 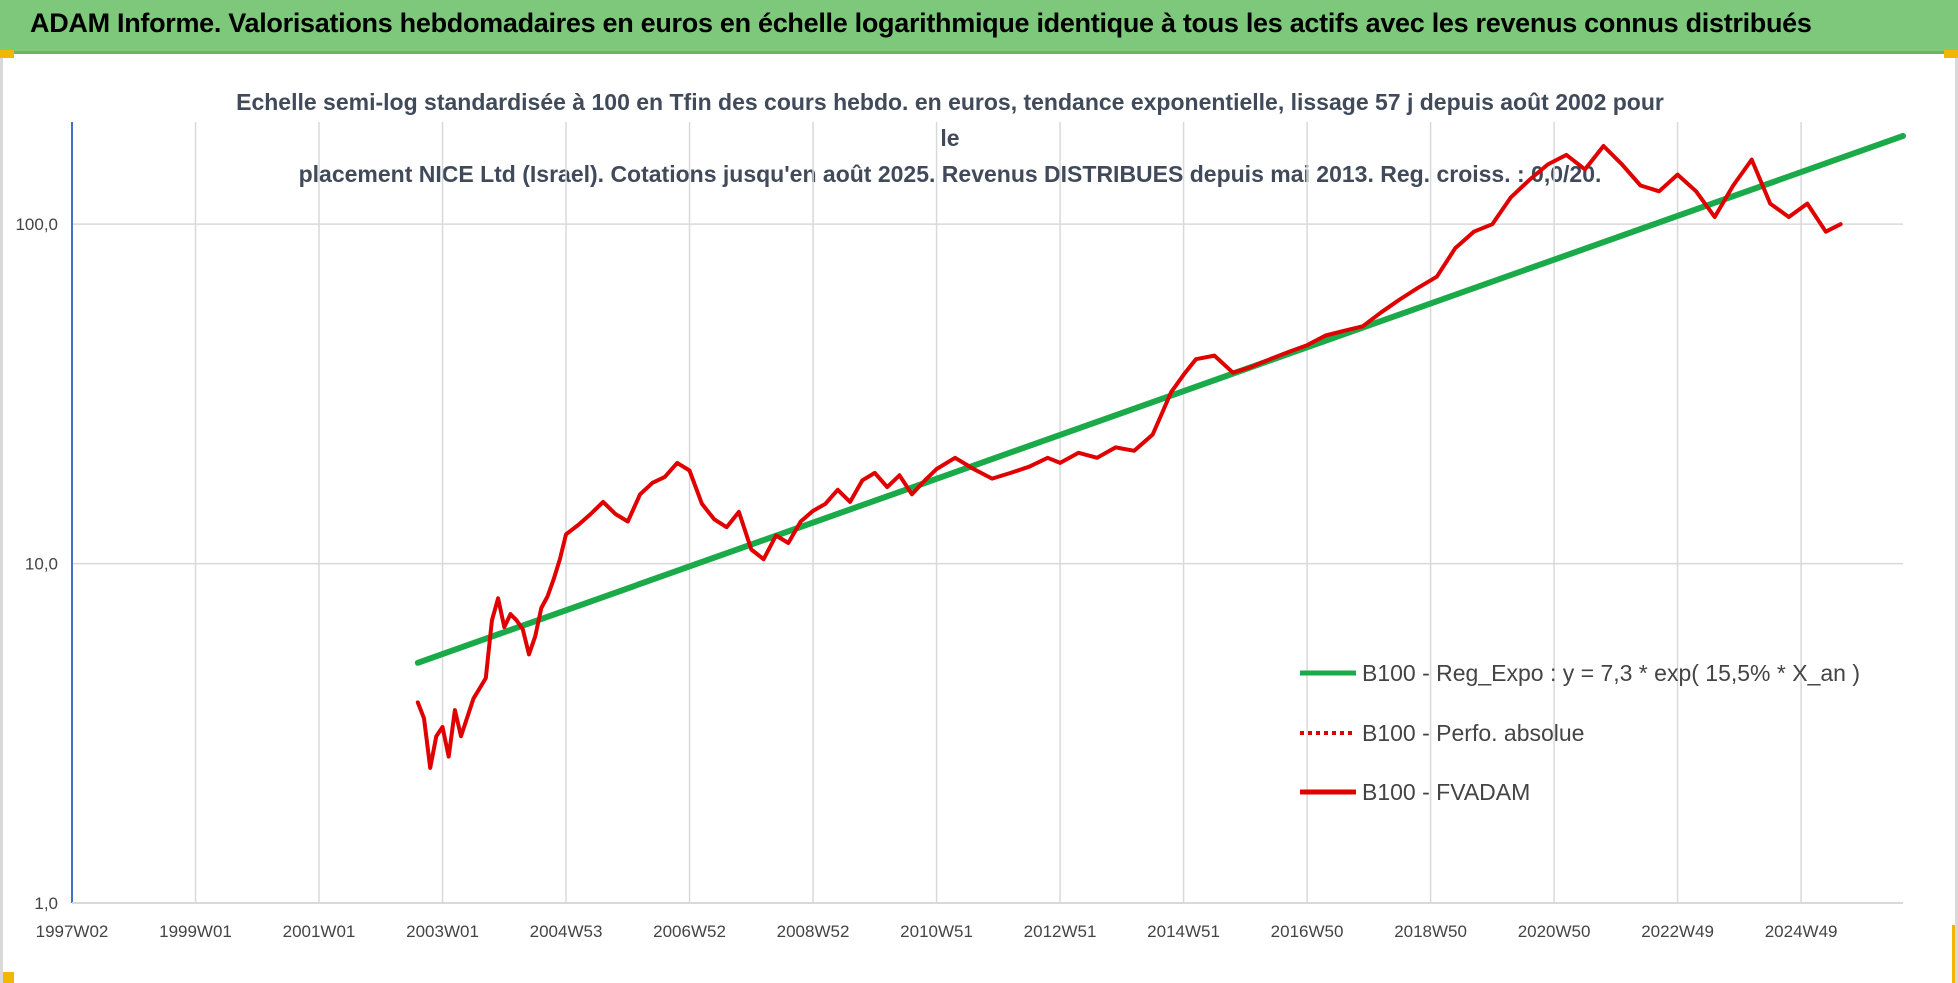 What do you see at coordinates (1473, 733) in the screenshot?
I see `legend-label-2: B100 - Perfo. absolue` at bounding box center [1473, 733].